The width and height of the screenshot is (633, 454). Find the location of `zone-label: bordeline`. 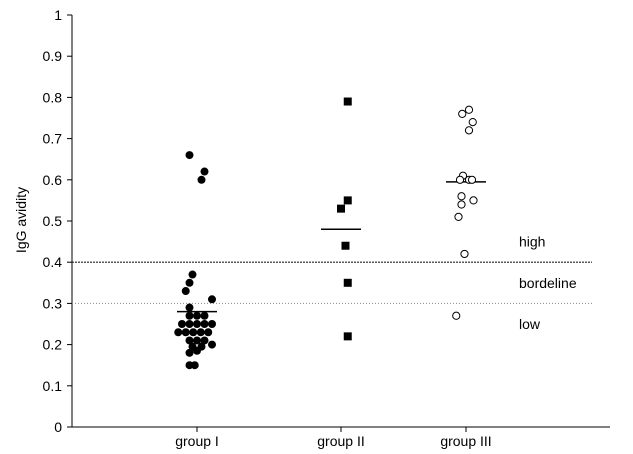

zone-label: bordeline is located at coordinates (548, 283).